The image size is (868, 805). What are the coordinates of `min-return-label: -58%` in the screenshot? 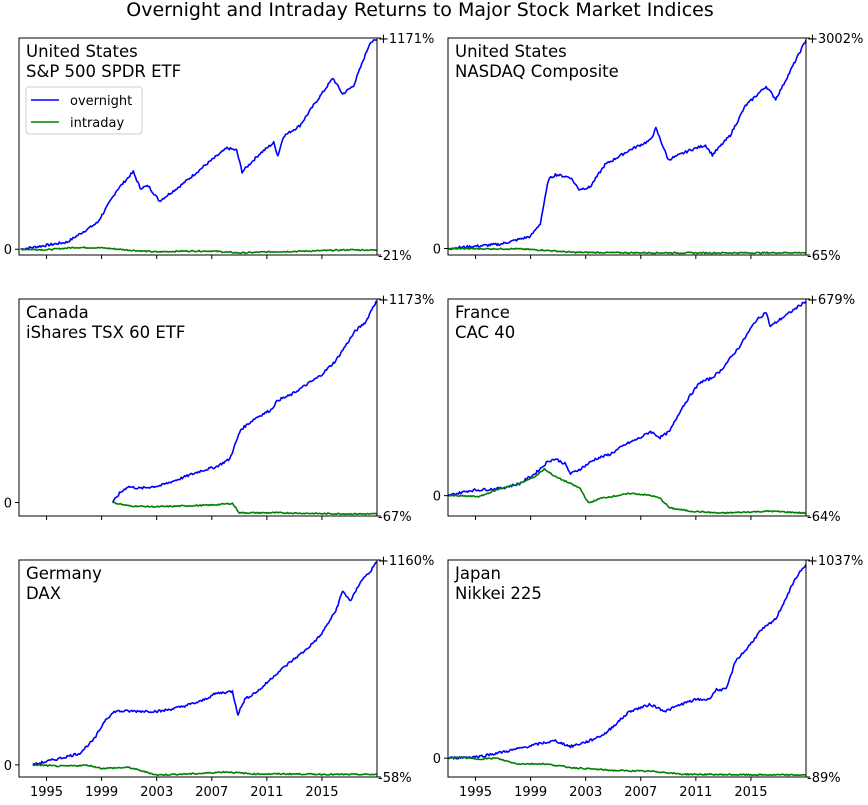 It's located at (395, 778).